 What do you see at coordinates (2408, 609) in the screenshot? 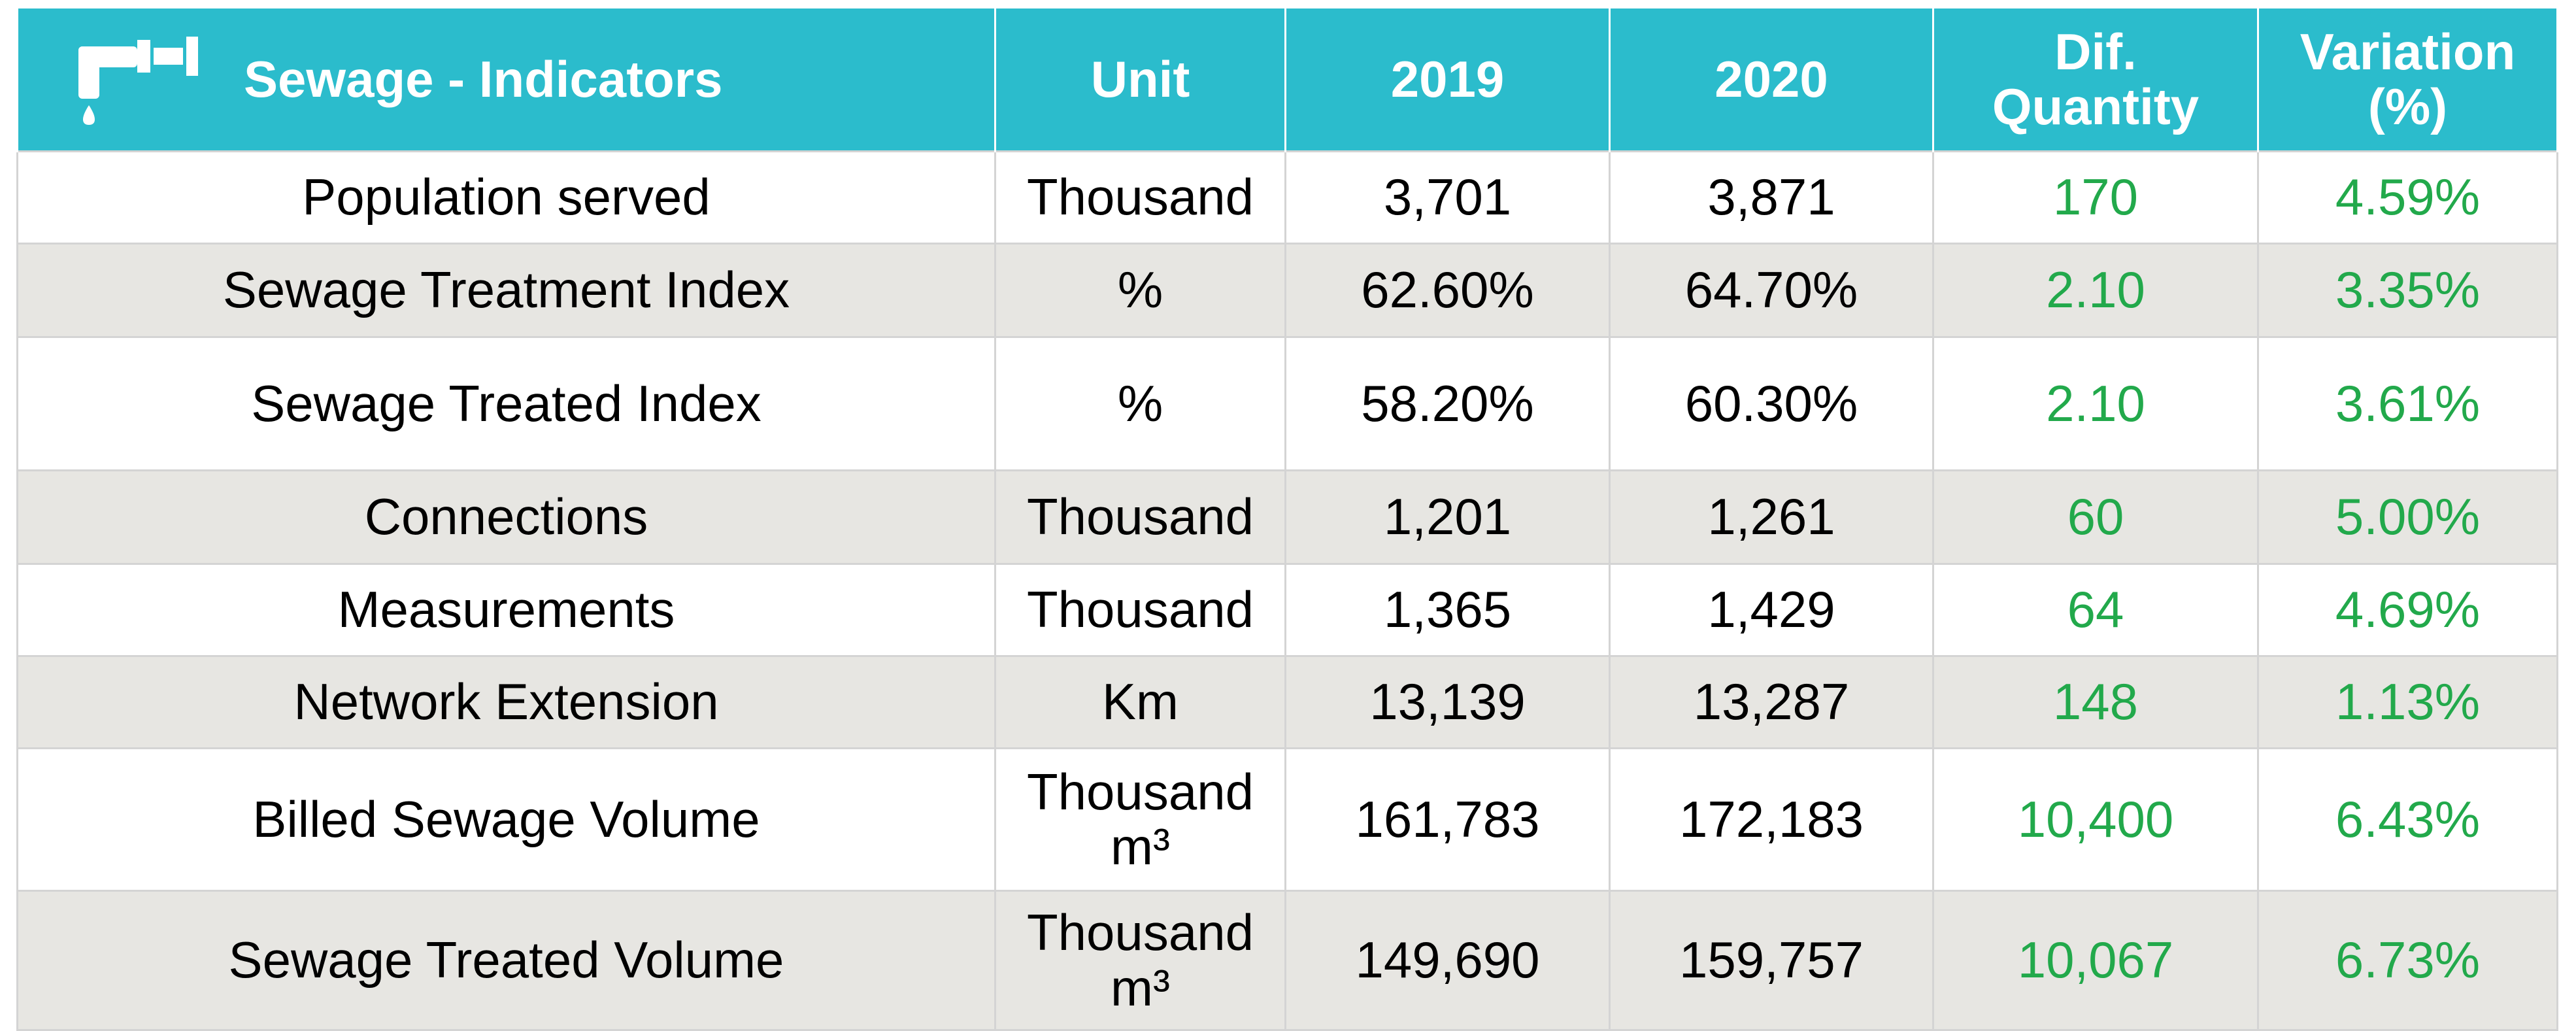
I see `cell: 4.69%` at bounding box center [2408, 609].